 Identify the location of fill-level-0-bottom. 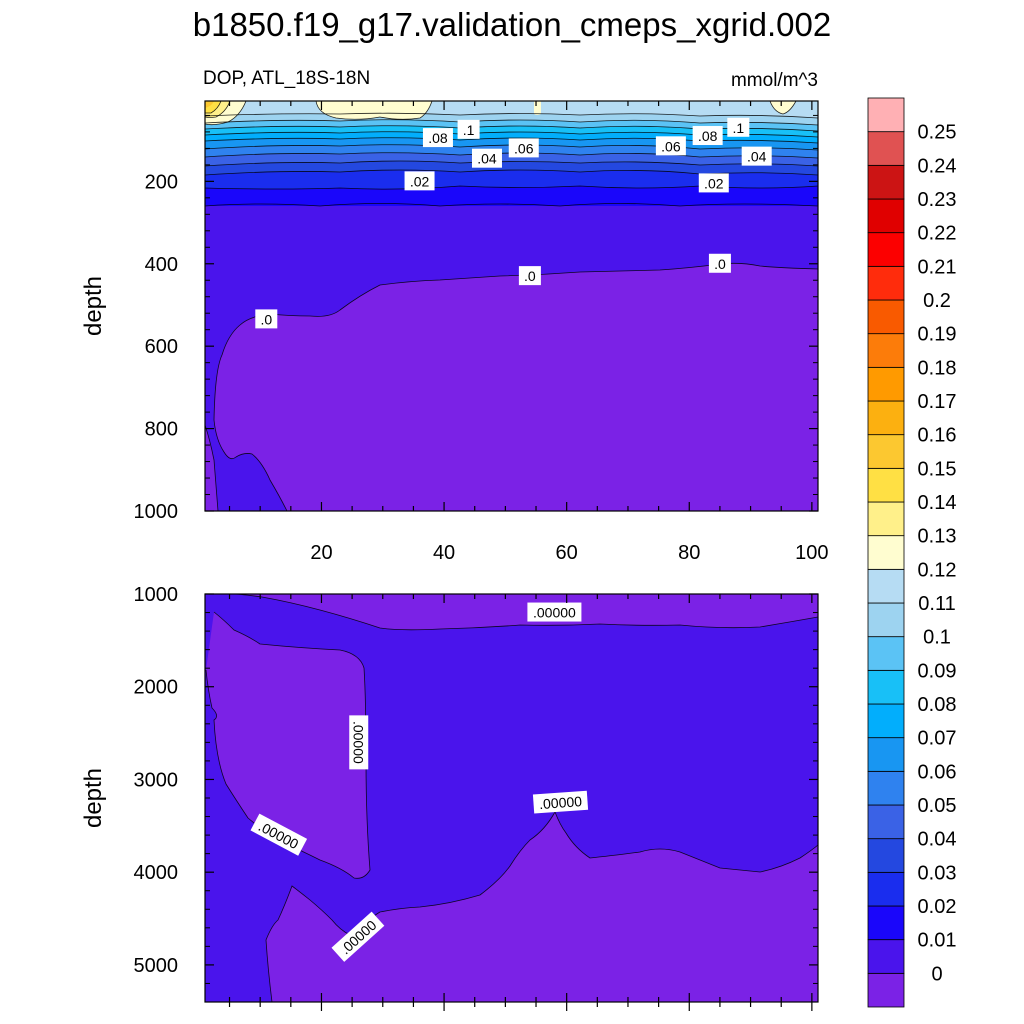
(542, 907).